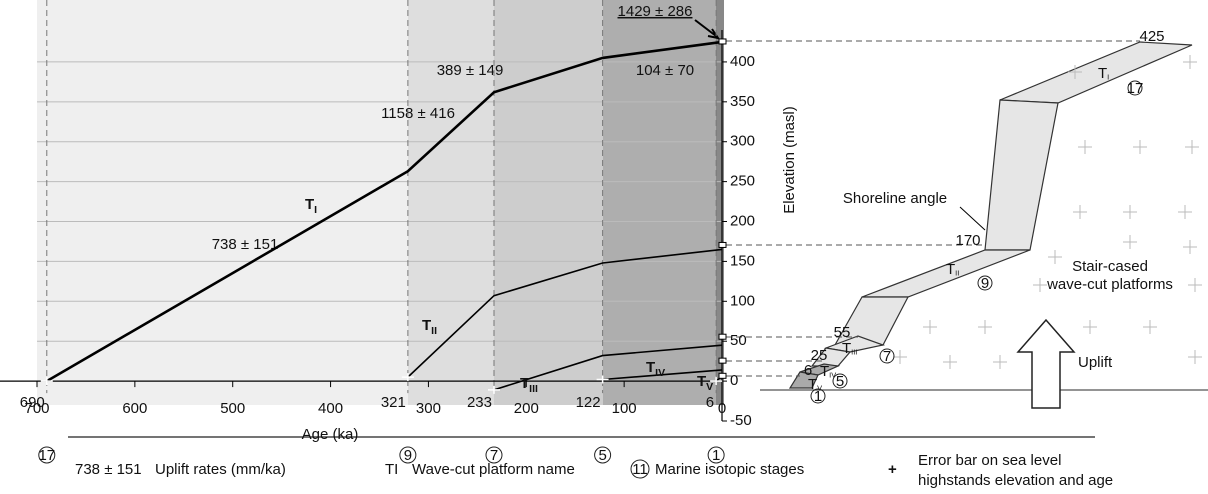 The width and height of the screenshot is (1208, 494). What do you see at coordinates (957, 273) in the screenshot?
I see `platform-label-subscript: II` at bounding box center [957, 273].